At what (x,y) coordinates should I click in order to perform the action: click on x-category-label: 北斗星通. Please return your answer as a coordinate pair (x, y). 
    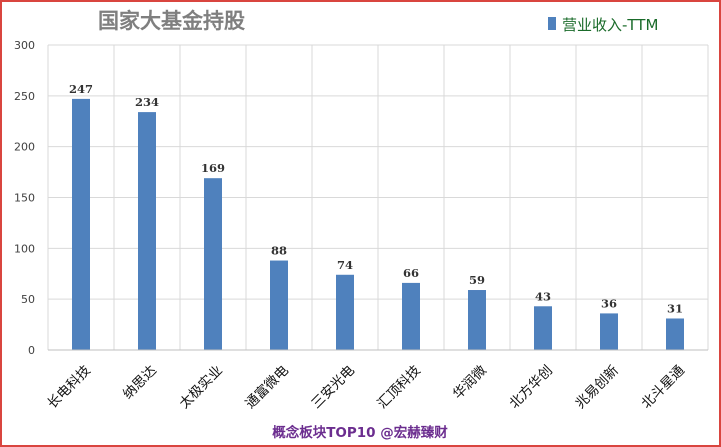
    Looking at the image, I should click on (663, 387).